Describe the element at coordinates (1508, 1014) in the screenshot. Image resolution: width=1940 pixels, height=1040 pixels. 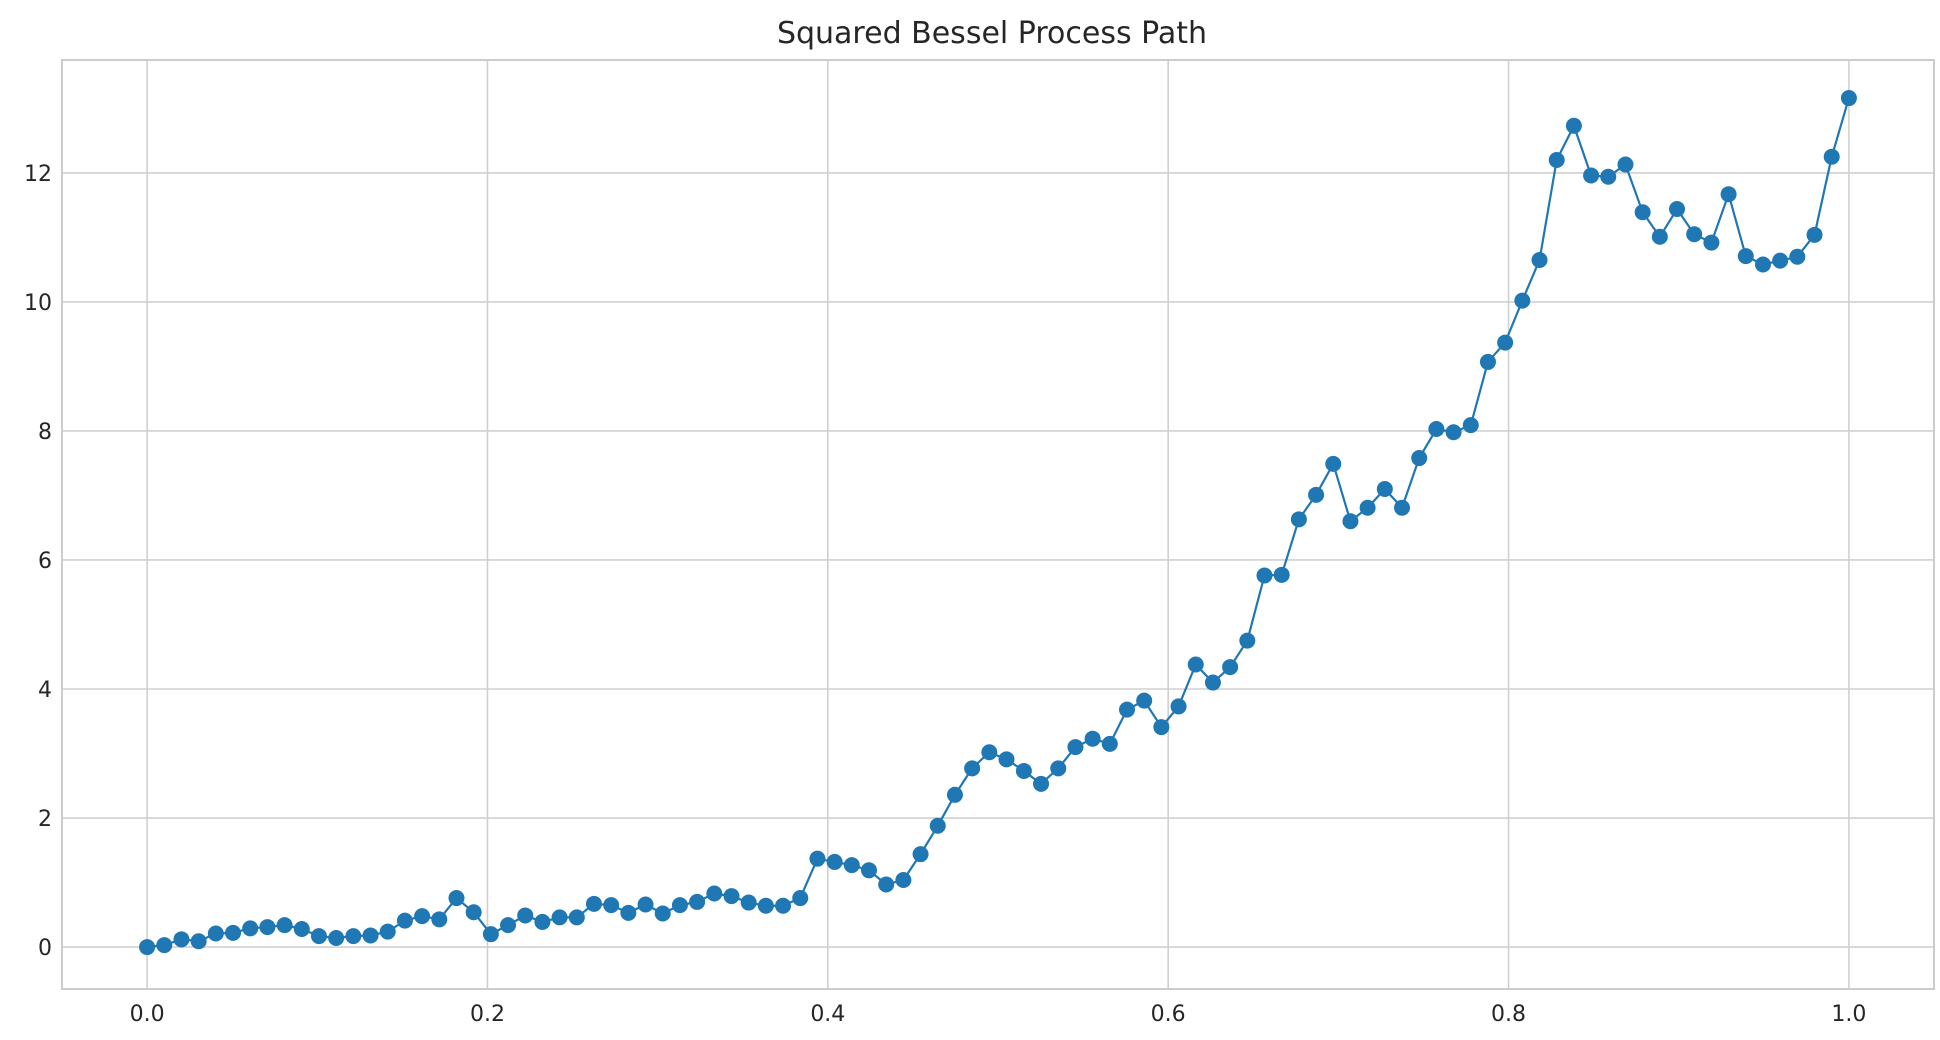
I see `x-tick-label: 0.8` at that location.